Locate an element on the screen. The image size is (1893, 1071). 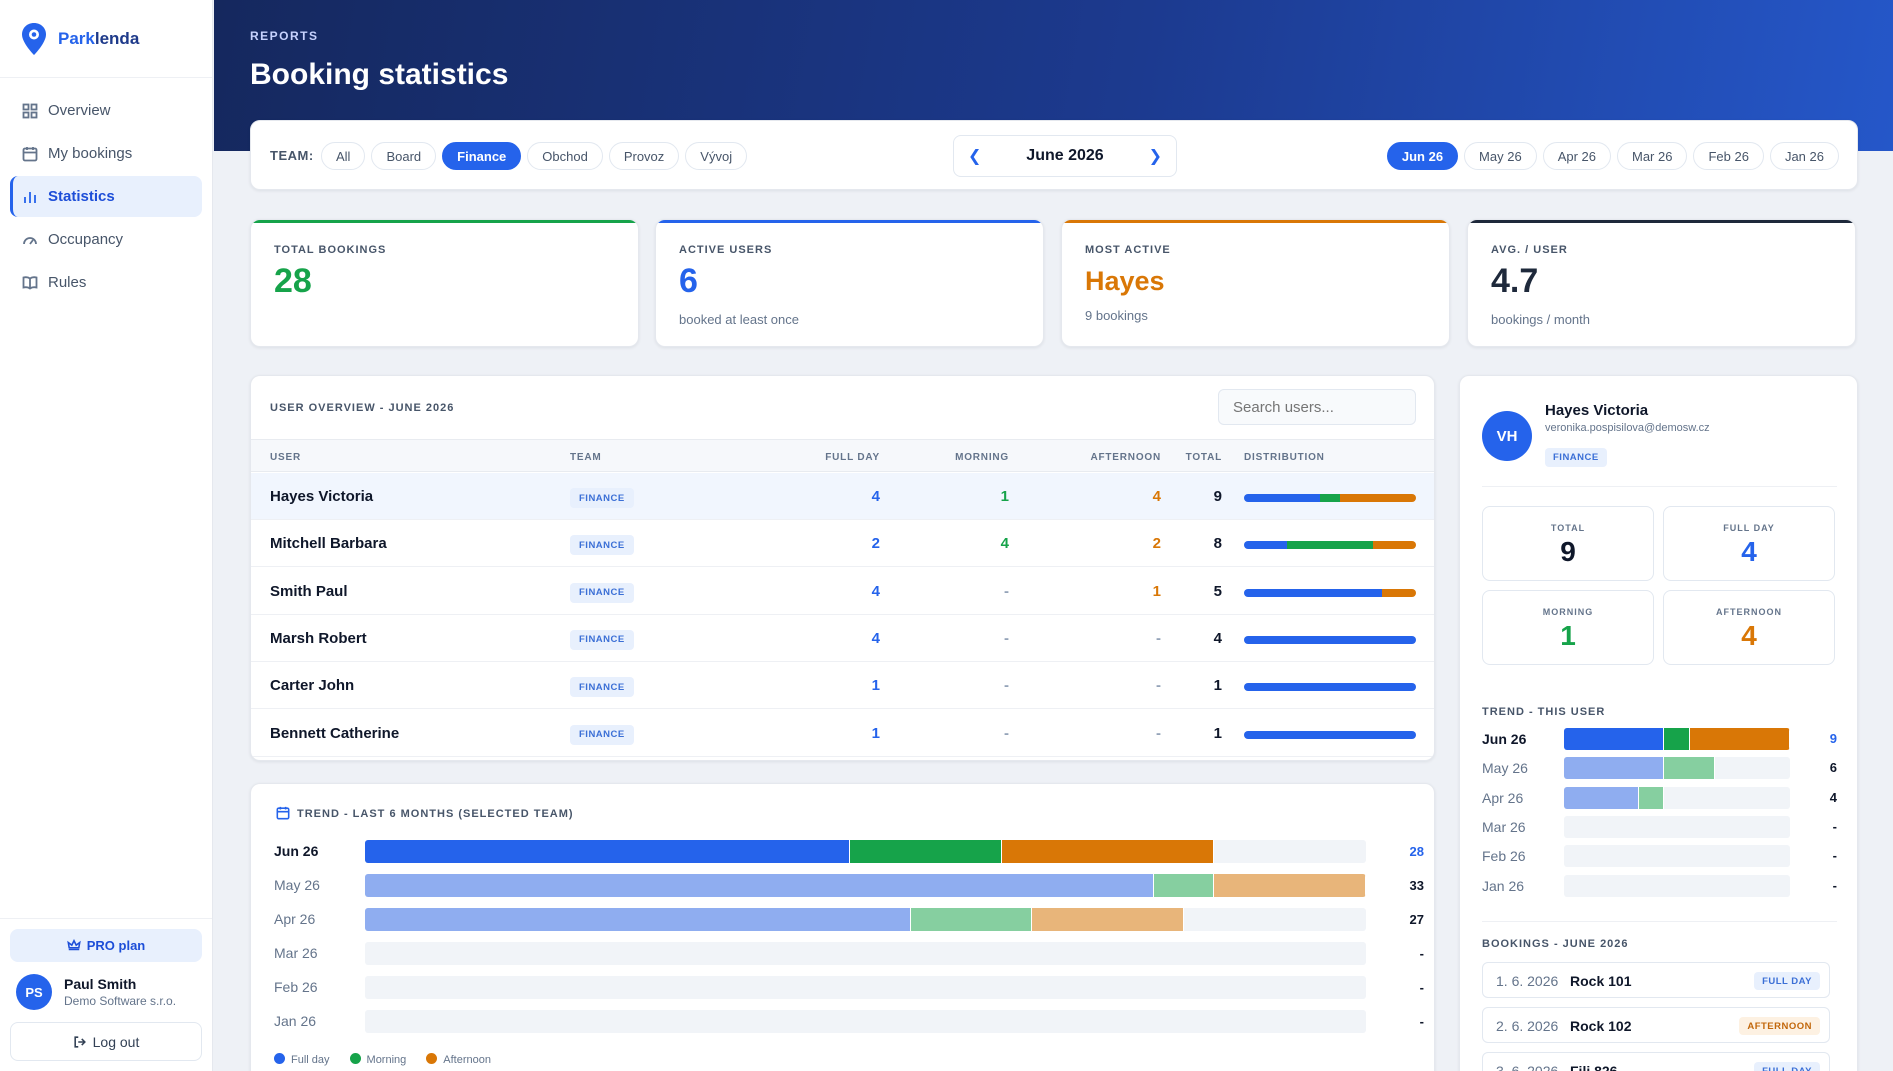
user-trend-row: Feb 26 - is located at coordinates (1659, 856).